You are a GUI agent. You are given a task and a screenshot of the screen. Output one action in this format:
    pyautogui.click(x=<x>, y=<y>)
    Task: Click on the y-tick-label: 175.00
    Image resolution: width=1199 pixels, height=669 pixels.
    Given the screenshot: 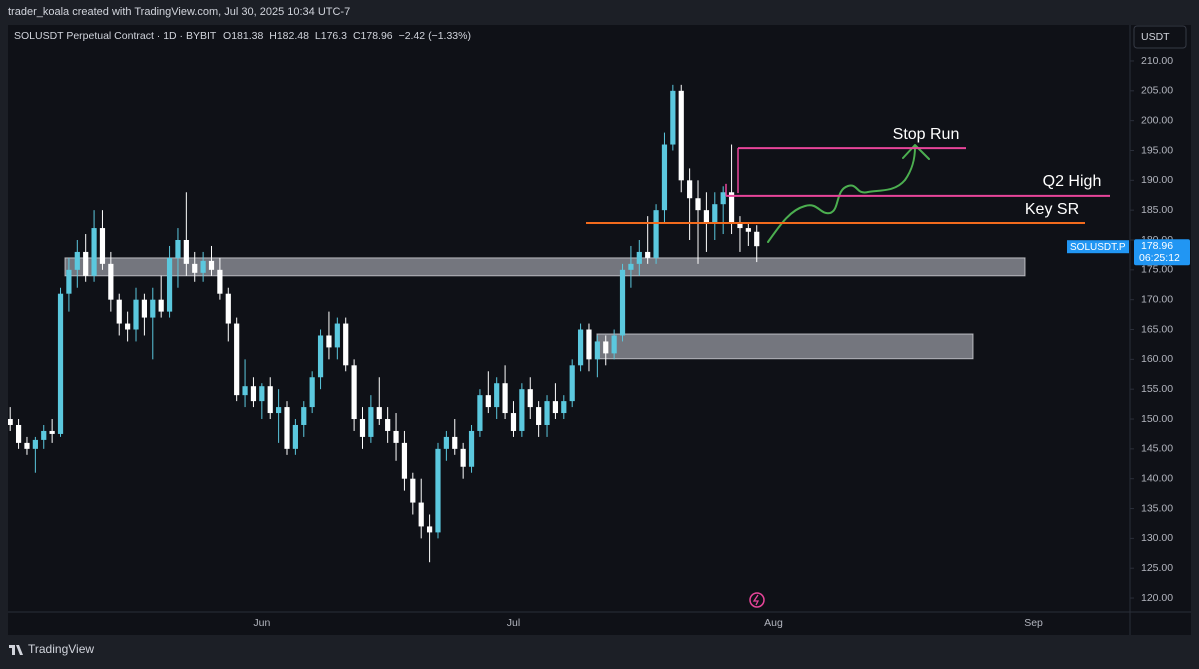 What is the action you would take?
    pyautogui.click(x=1157, y=270)
    